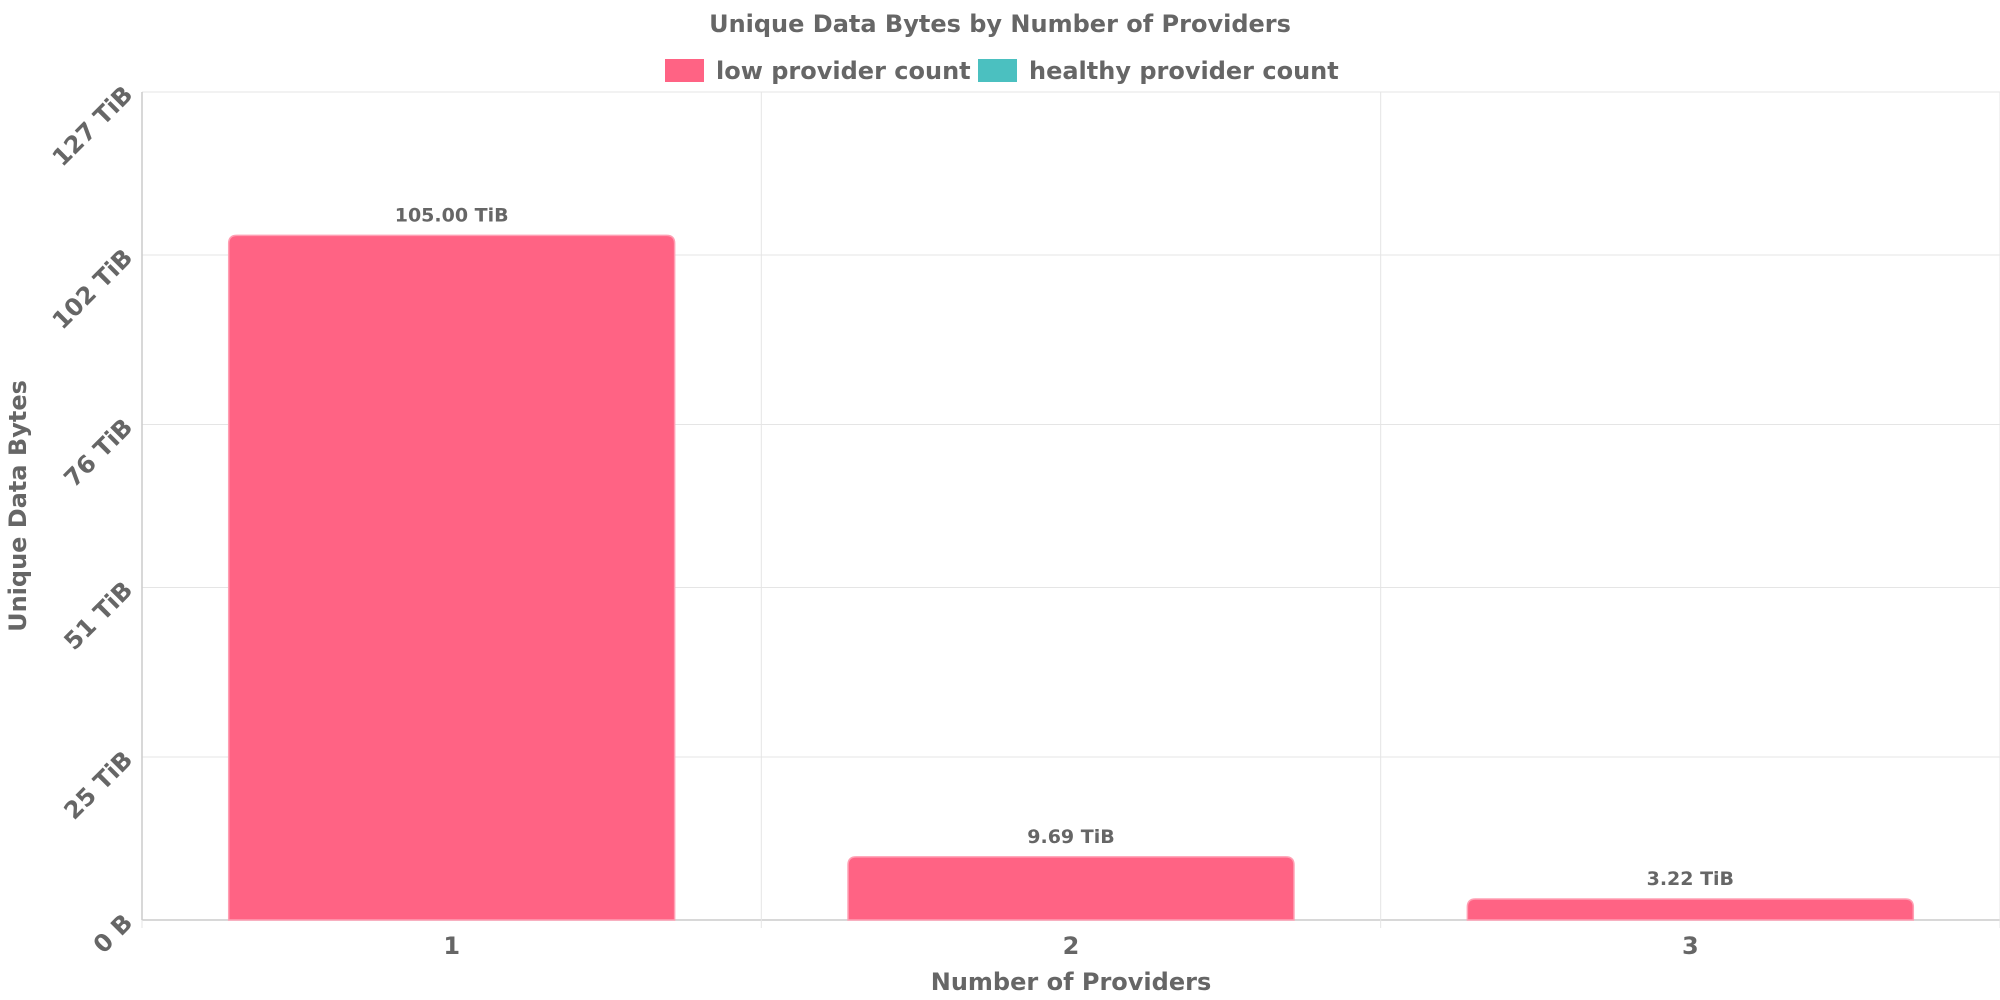  Describe the element at coordinates (1690, 946) in the screenshot. I see `x-tick-label: 3` at that location.